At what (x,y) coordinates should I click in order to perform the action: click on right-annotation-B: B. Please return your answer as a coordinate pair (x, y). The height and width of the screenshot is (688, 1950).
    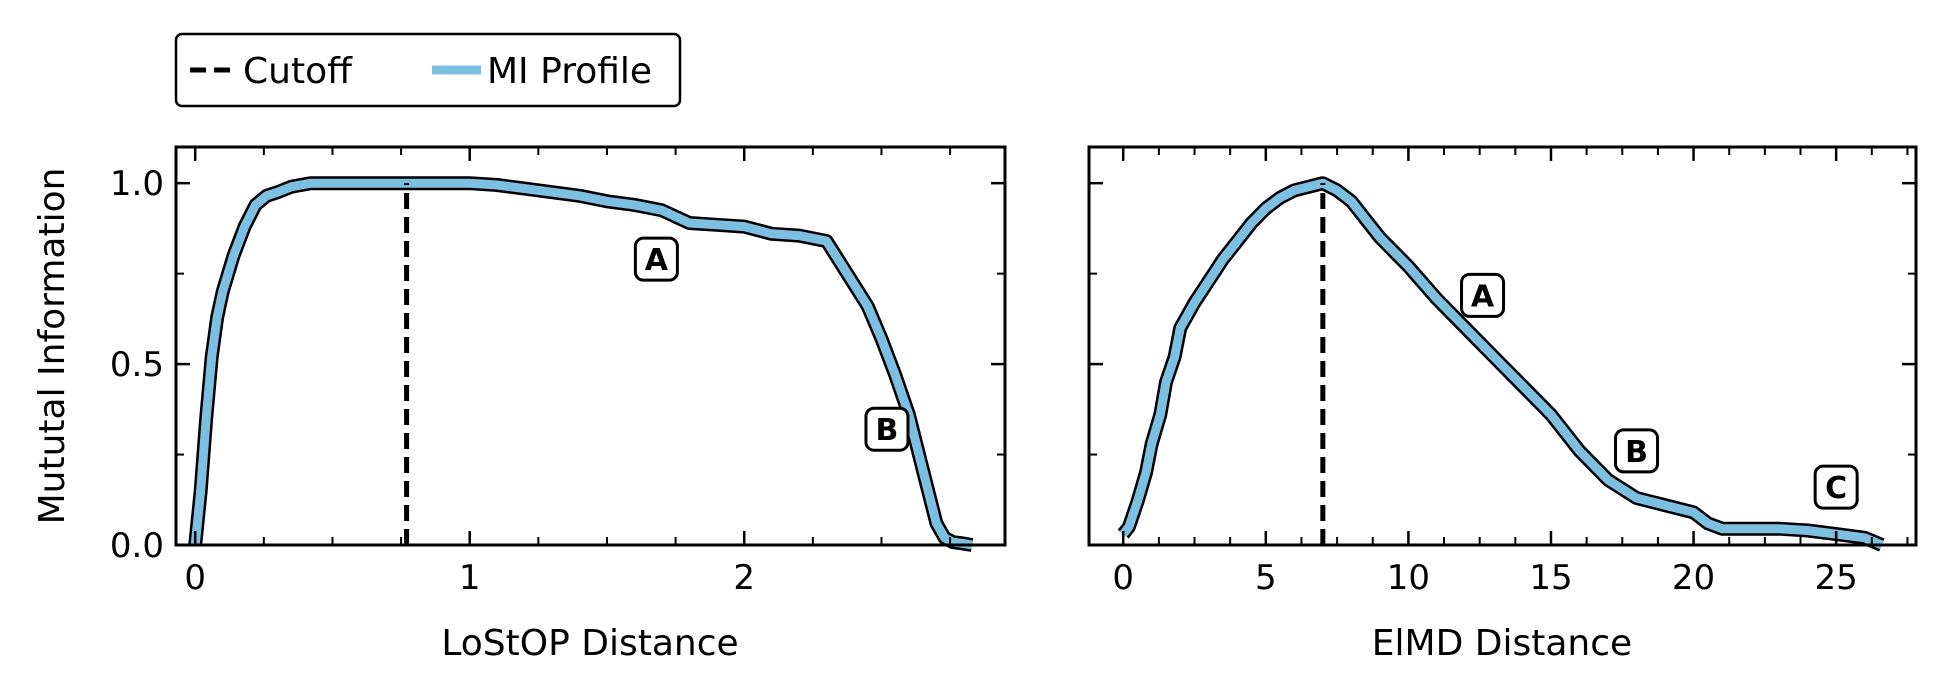
    Looking at the image, I should click on (1637, 451).